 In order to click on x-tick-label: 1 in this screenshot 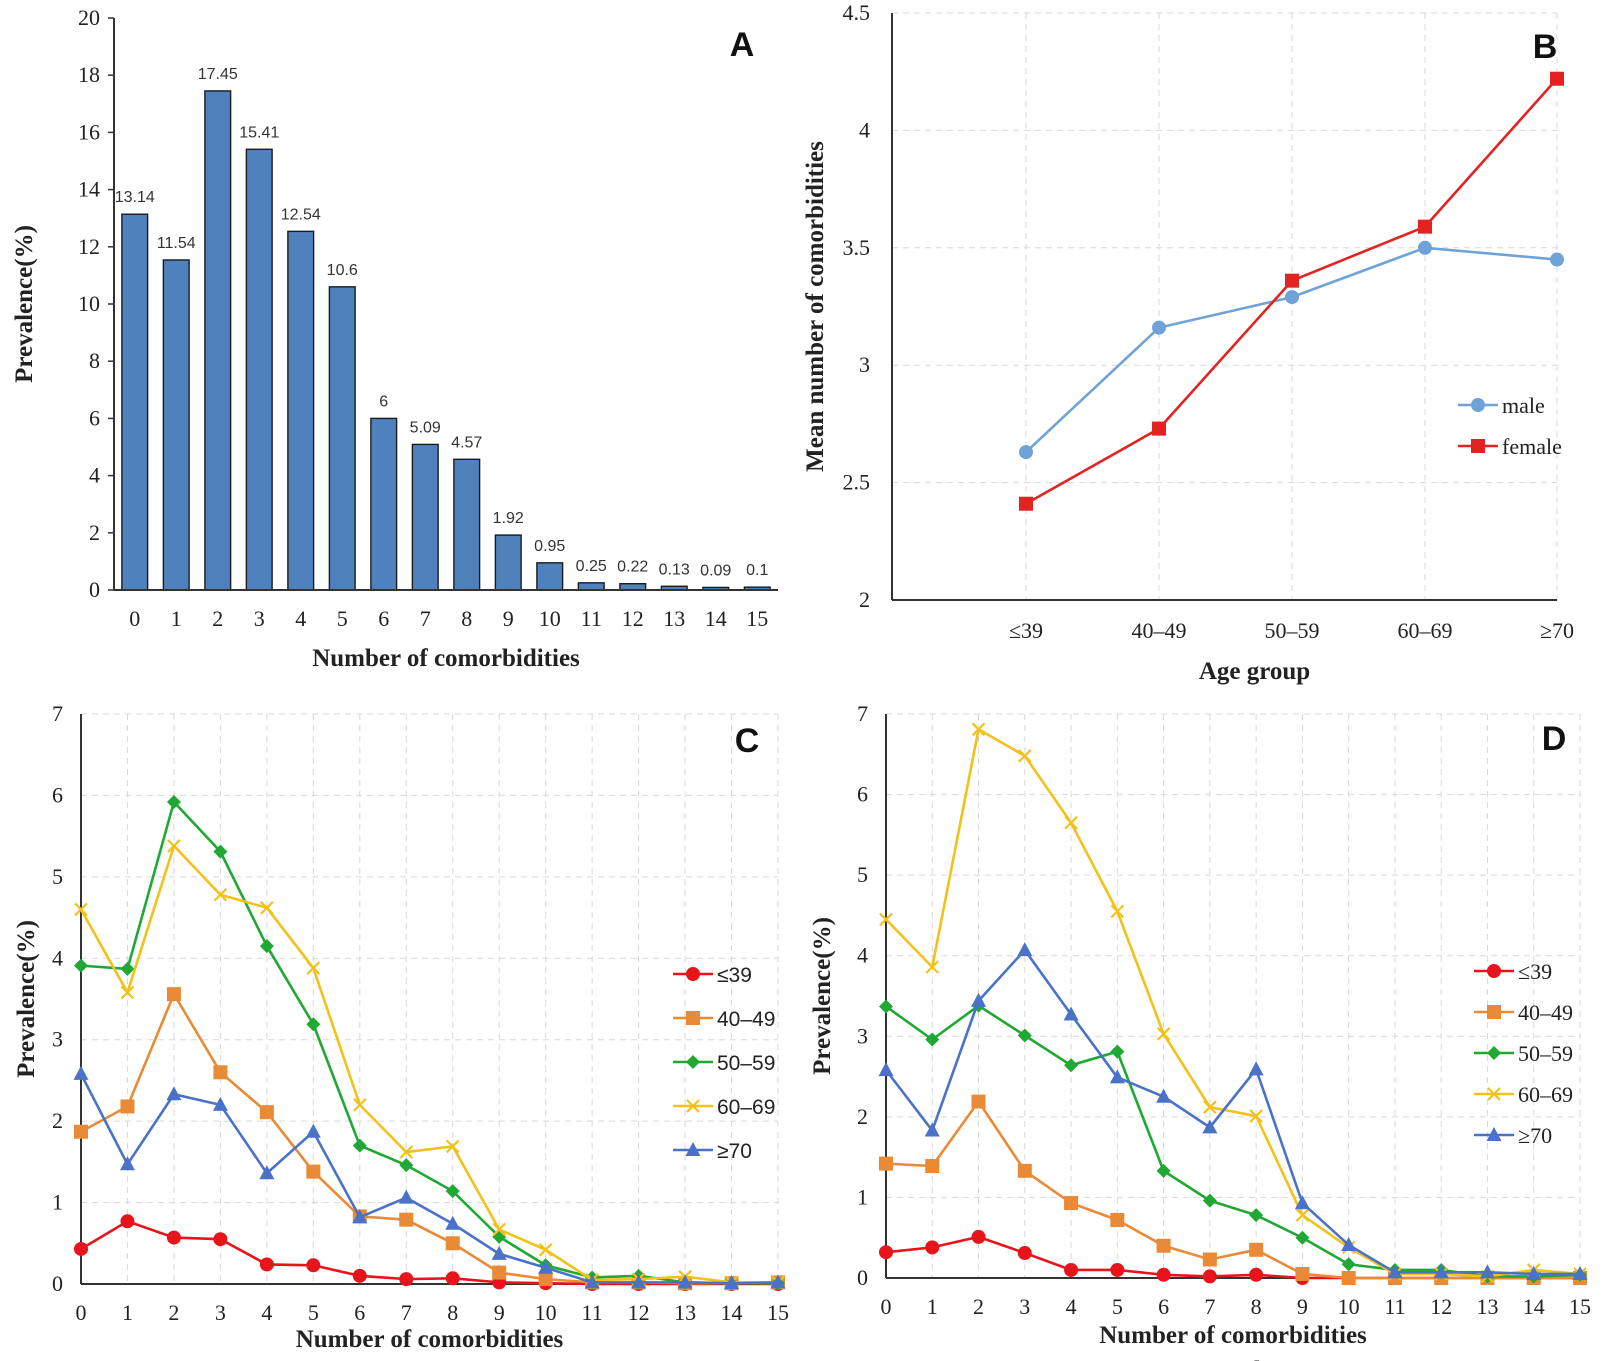, I will do `click(176, 618)`.